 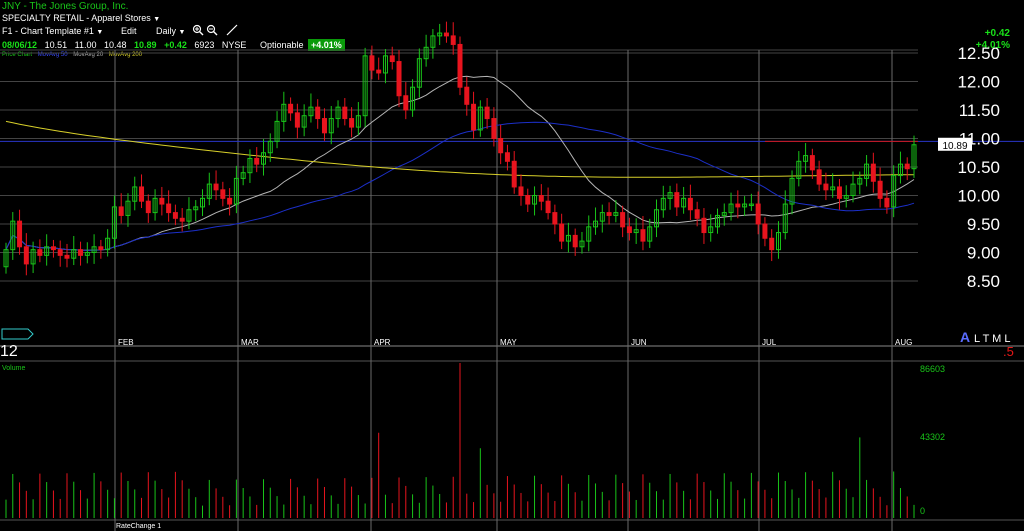 What do you see at coordinates (508, 342) in the screenshot?
I see `month-label: MAY` at bounding box center [508, 342].